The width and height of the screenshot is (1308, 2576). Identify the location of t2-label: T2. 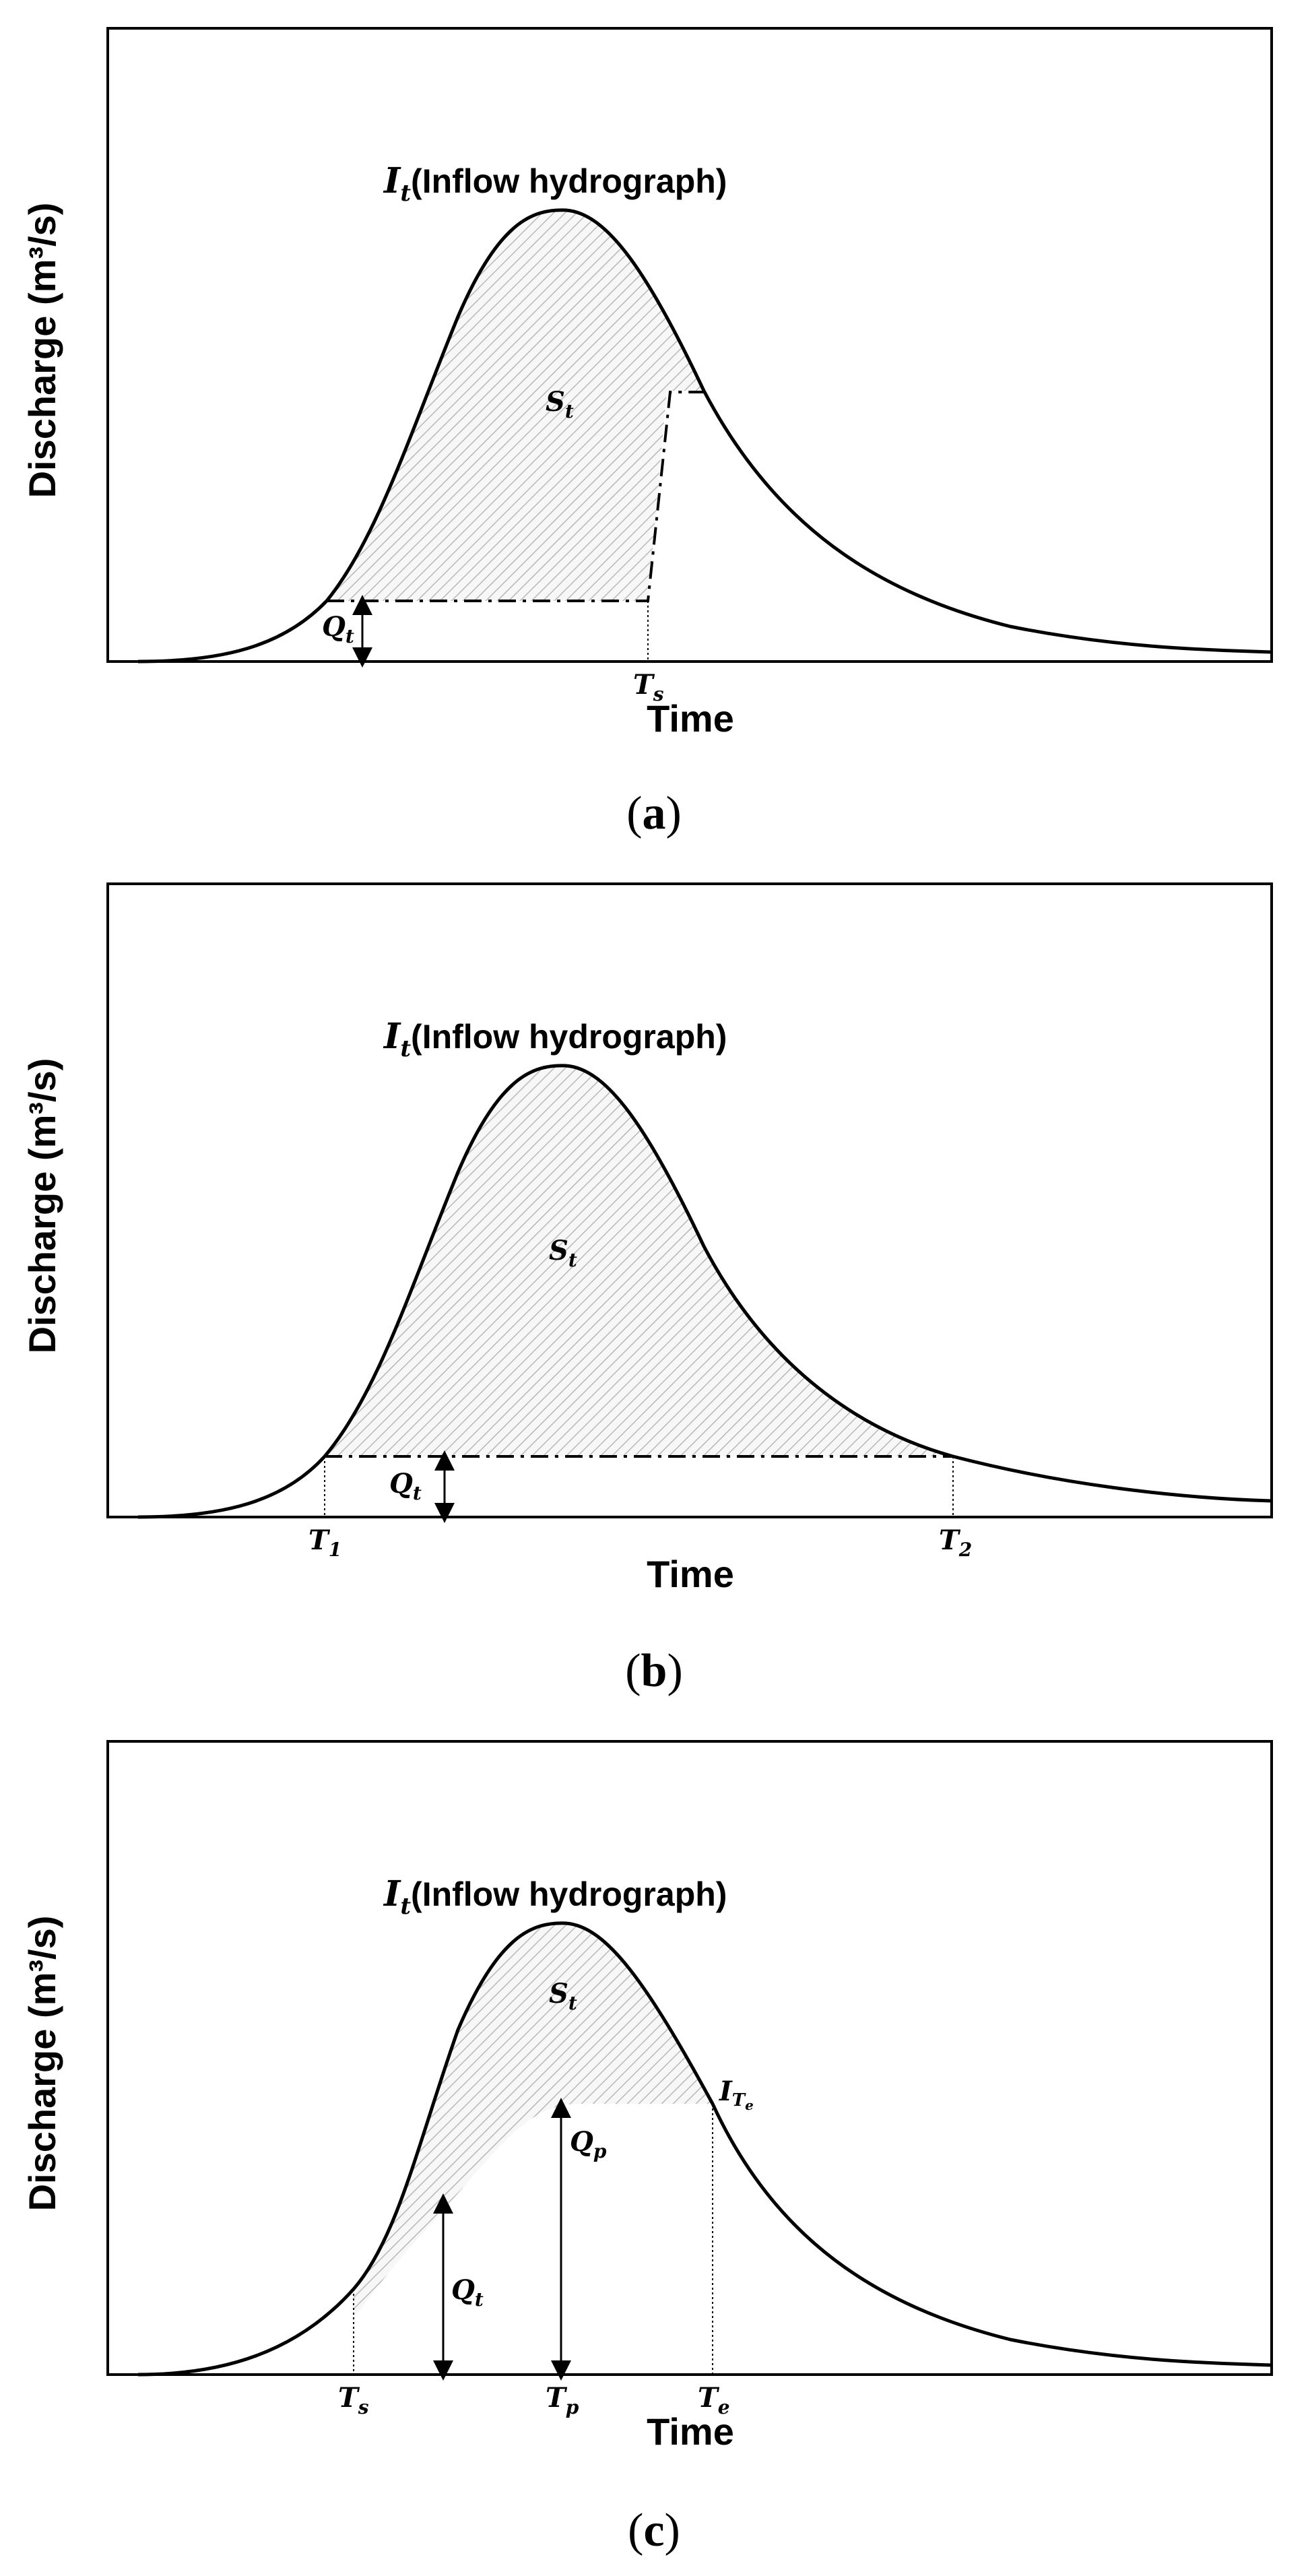
(955, 1542).